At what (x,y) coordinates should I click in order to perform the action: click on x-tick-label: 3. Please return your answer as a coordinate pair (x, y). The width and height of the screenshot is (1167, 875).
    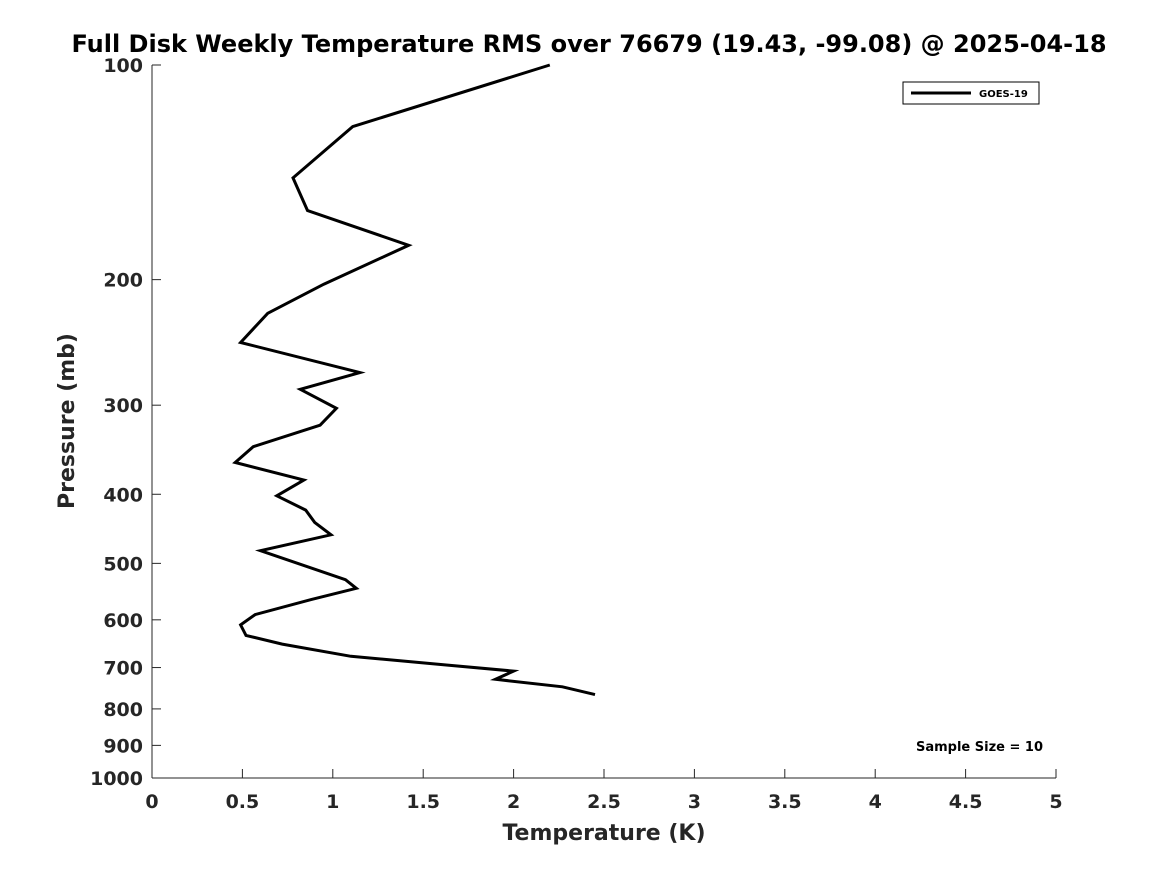
    Looking at the image, I should click on (694, 802).